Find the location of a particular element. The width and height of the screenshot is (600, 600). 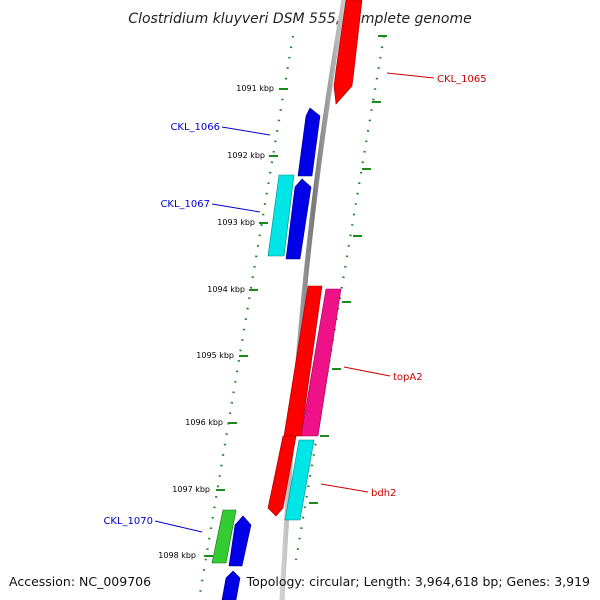

tick-label-1093: 1093 kbp is located at coordinates (236, 222).